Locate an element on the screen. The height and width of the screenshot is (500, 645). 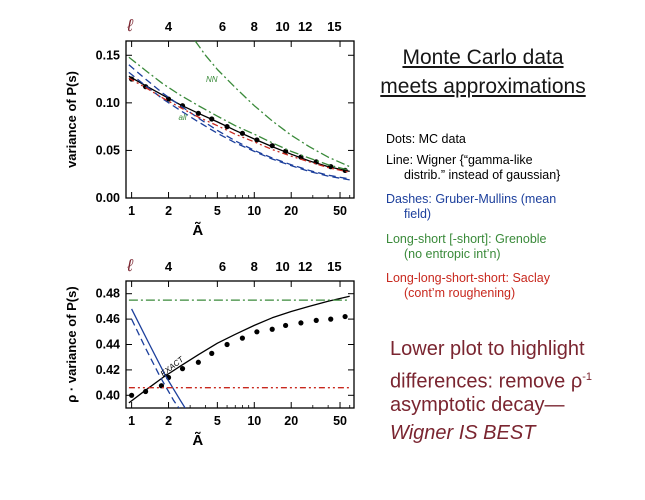
slide-title-line2: meets approximations is located at coordinates (483, 86).